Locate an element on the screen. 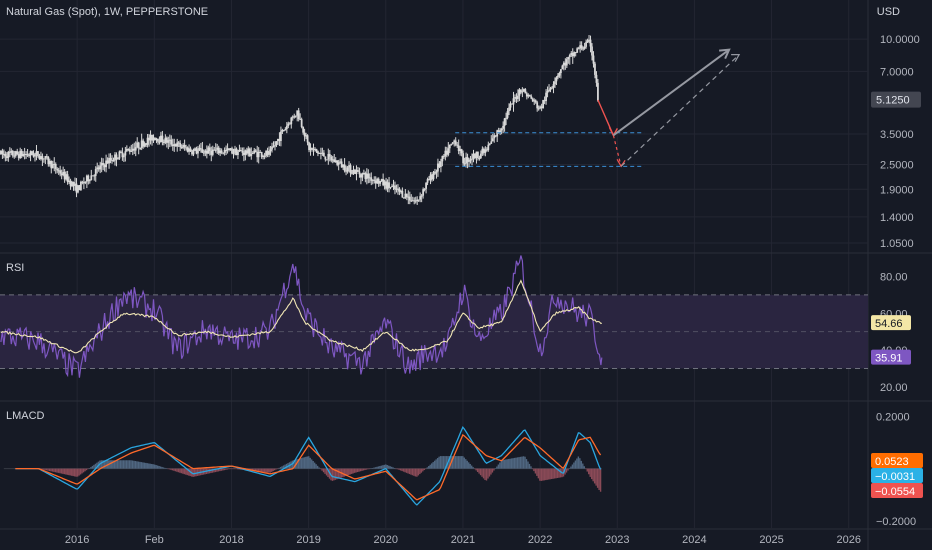 Image resolution: width=932 pixels, height=550 pixels. projection-drop-dashed is located at coordinates (617, 151).